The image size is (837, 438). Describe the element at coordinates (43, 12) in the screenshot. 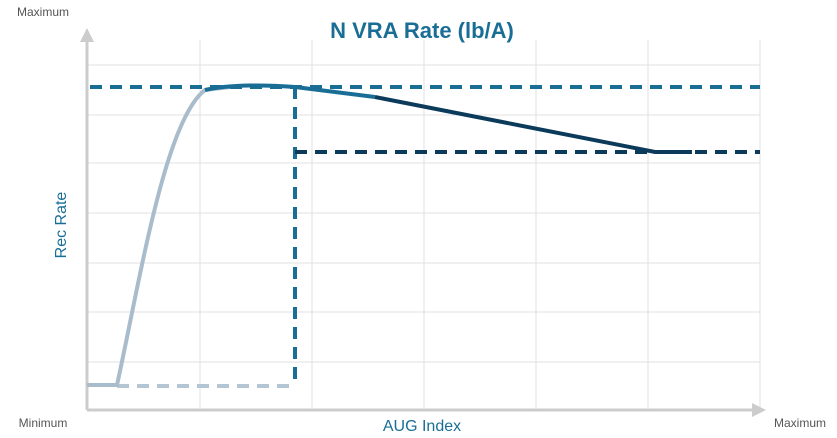

I see `y-max-label: Maximum` at that location.